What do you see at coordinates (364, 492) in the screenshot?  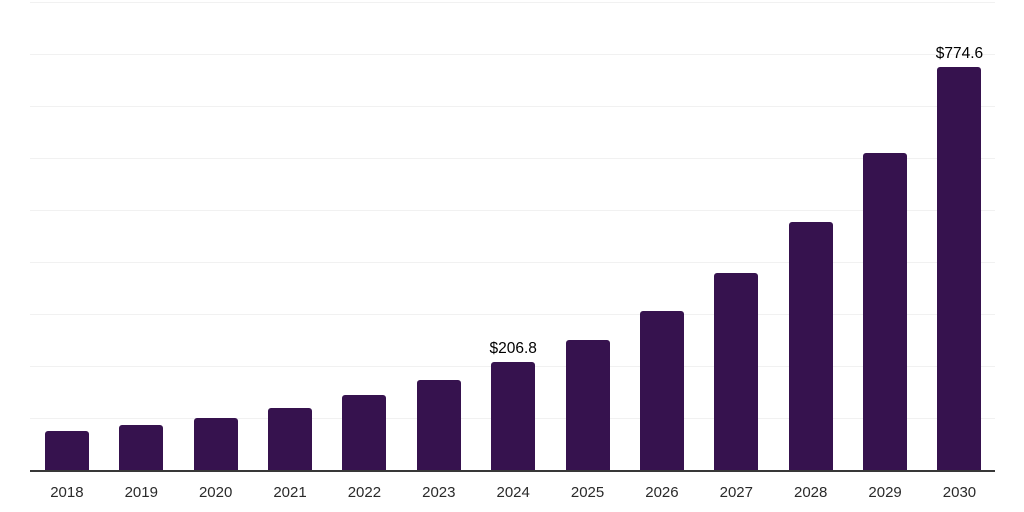 I see `x-axis-tick-label-2022: 2022` at bounding box center [364, 492].